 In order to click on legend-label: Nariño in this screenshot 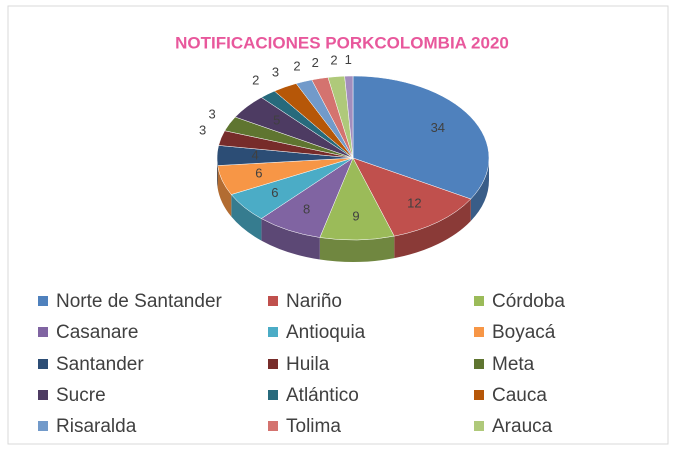, I will do `click(314, 301)`.